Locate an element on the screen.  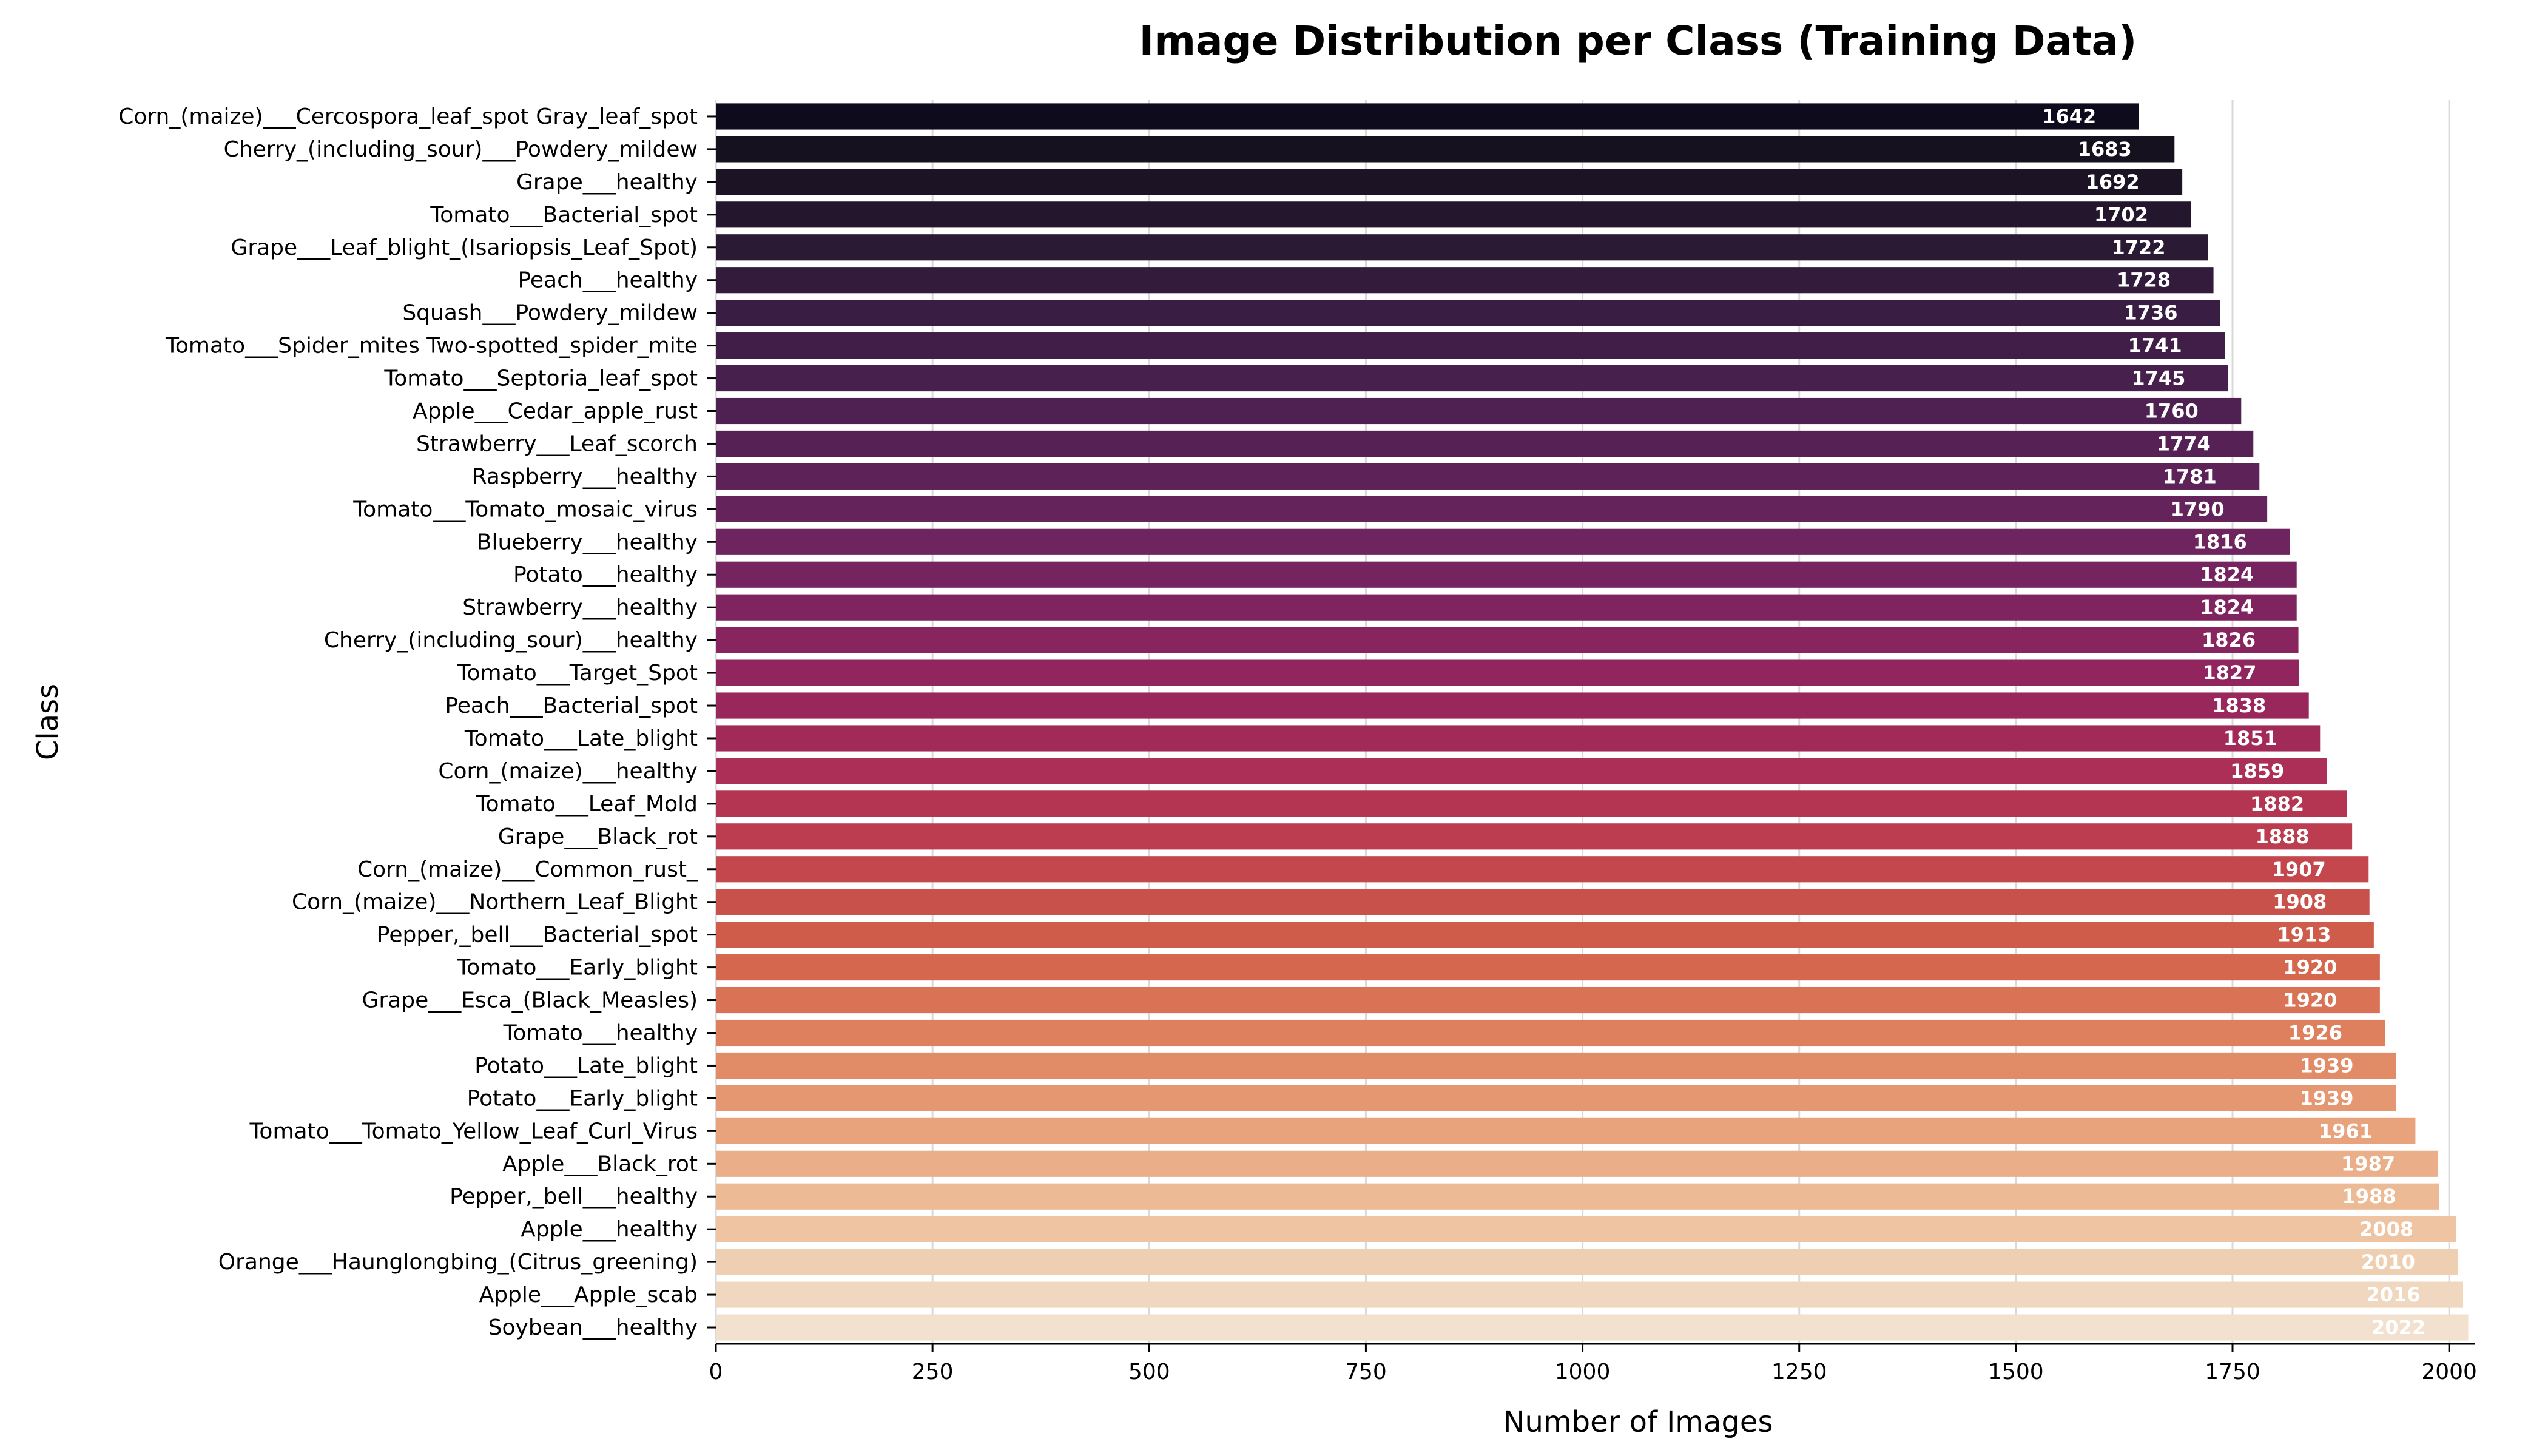
bar-value-label: 1859 is located at coordinates (2257, 771).